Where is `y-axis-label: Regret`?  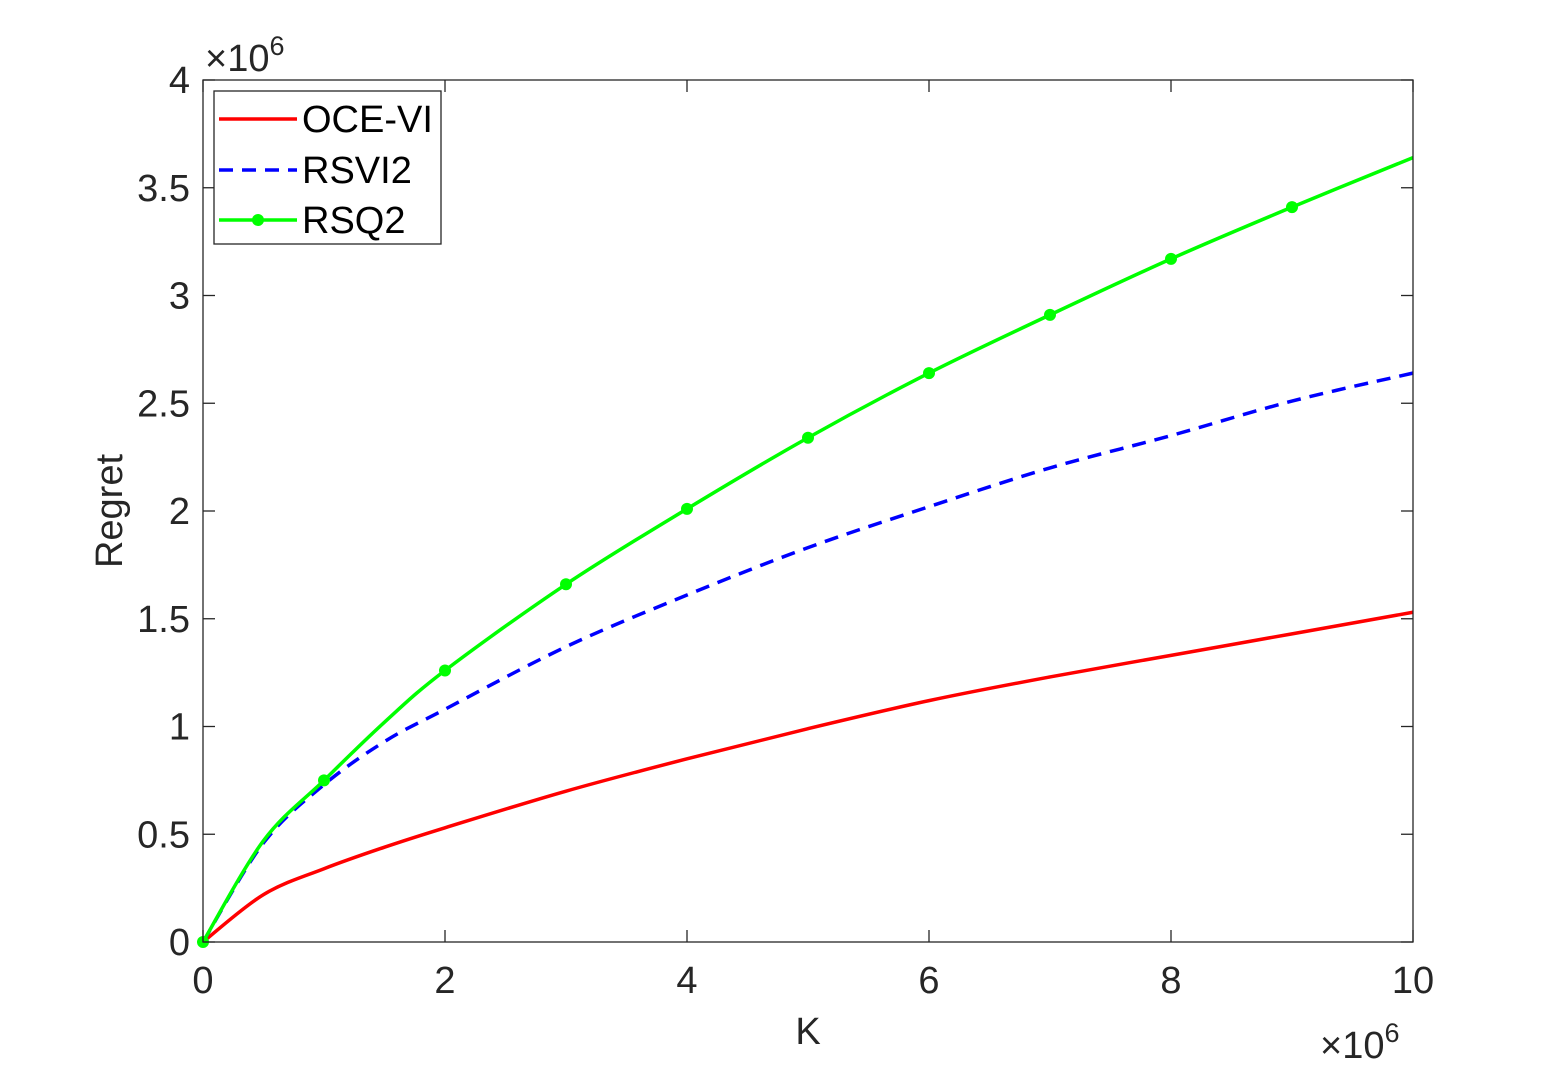 y-axis-label: Regret is located at coordinates (110, 511).